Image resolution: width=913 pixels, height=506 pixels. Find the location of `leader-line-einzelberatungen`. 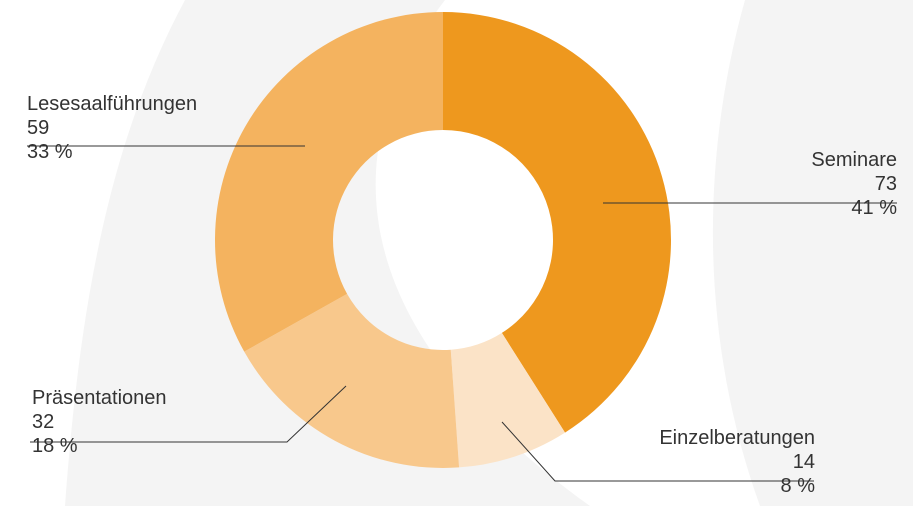

leader-line-einzelberatungen is located at coordinates (657, 451).